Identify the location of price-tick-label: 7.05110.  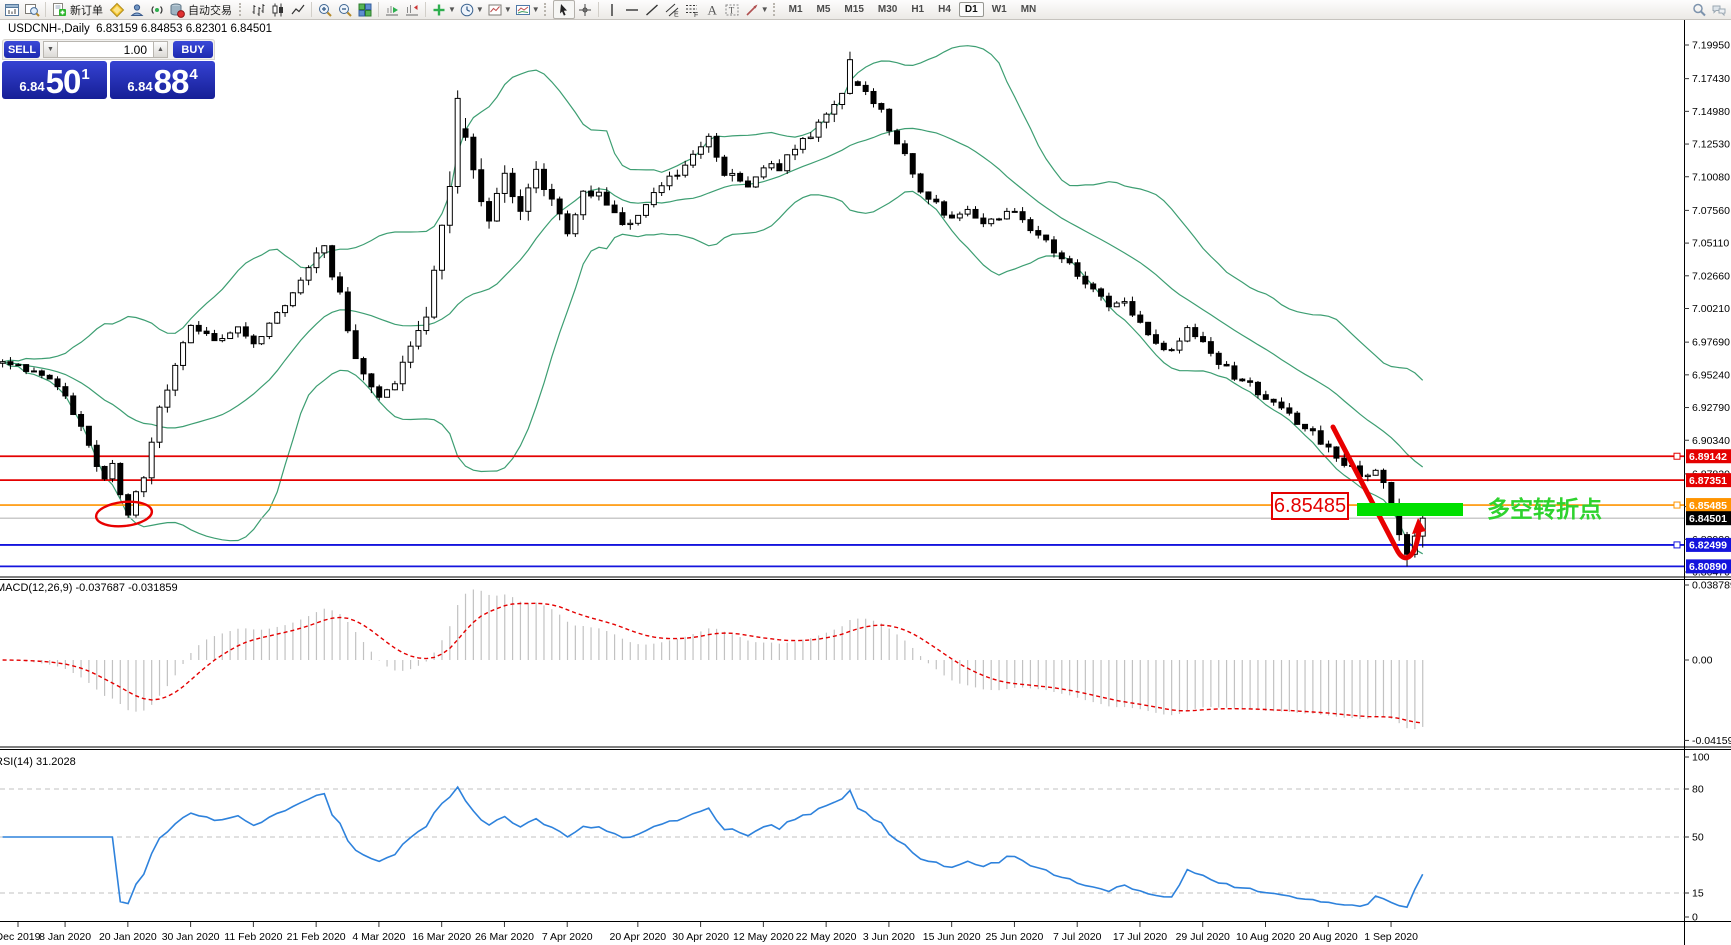
(1710, 244).